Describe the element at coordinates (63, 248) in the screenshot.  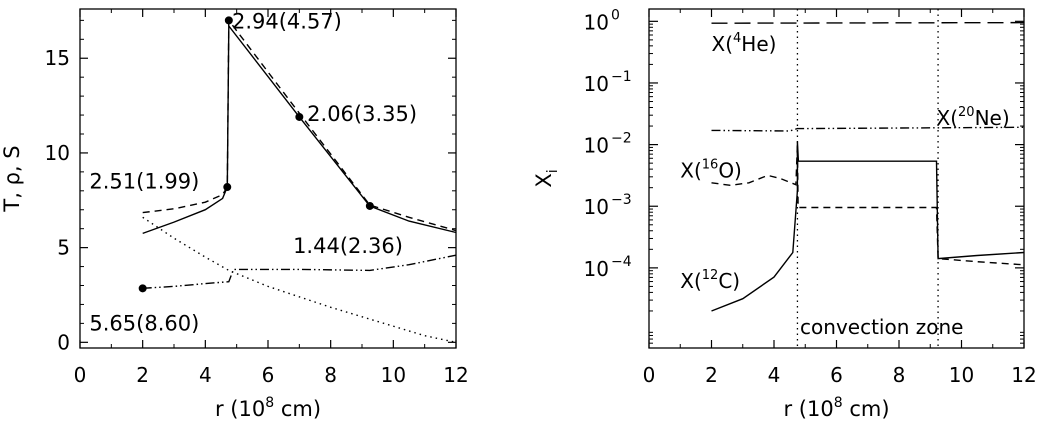
I see `y-tick-label: 5` at that location.